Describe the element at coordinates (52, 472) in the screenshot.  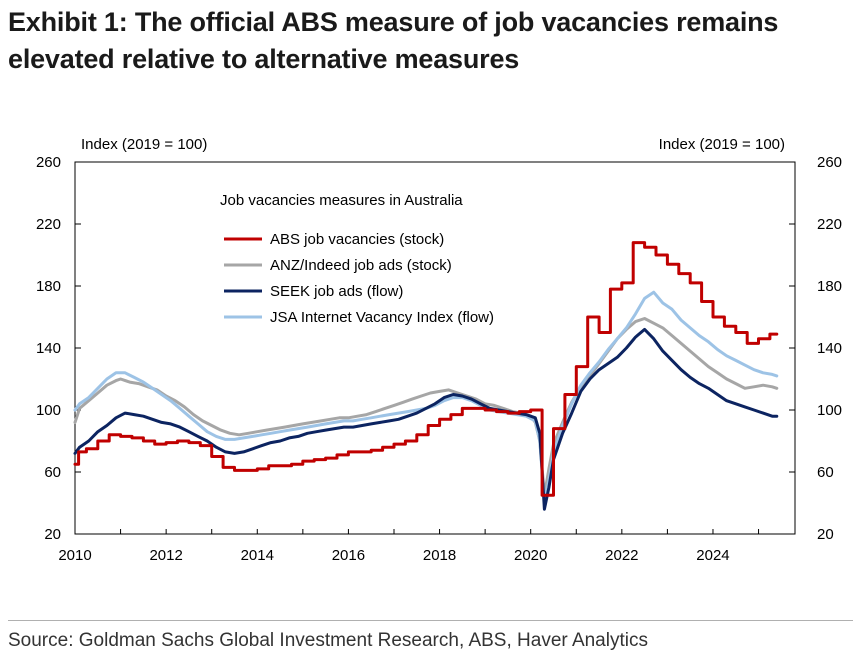
I see `y-tick-left-label: 60` at that location.